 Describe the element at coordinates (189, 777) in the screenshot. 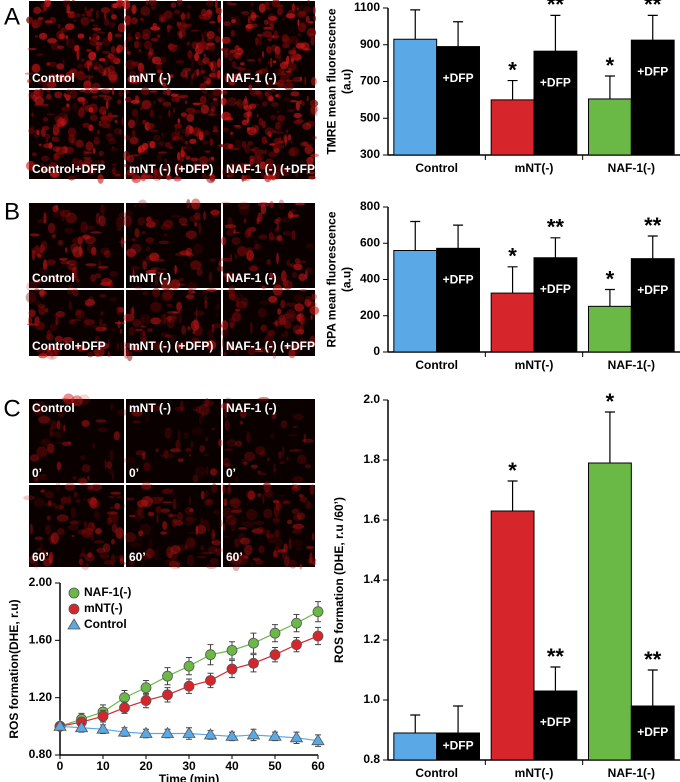

I see `x-axis-label: Time (min)` at that location.